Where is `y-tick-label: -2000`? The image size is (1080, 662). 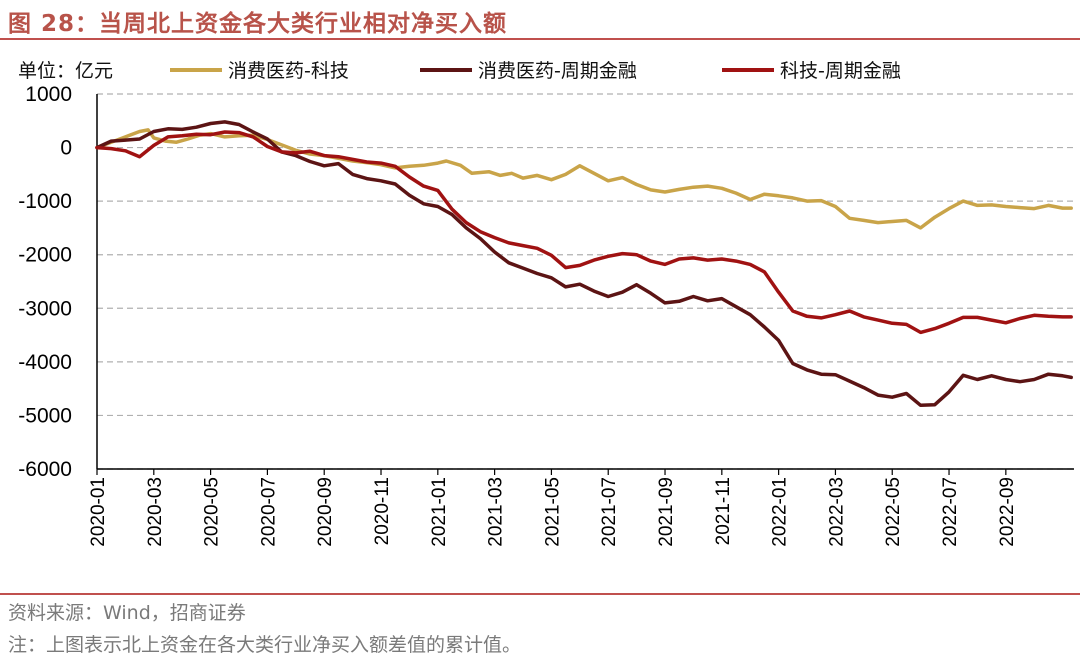
y-tick-label: -2000 is located at coordinates (45, 255).